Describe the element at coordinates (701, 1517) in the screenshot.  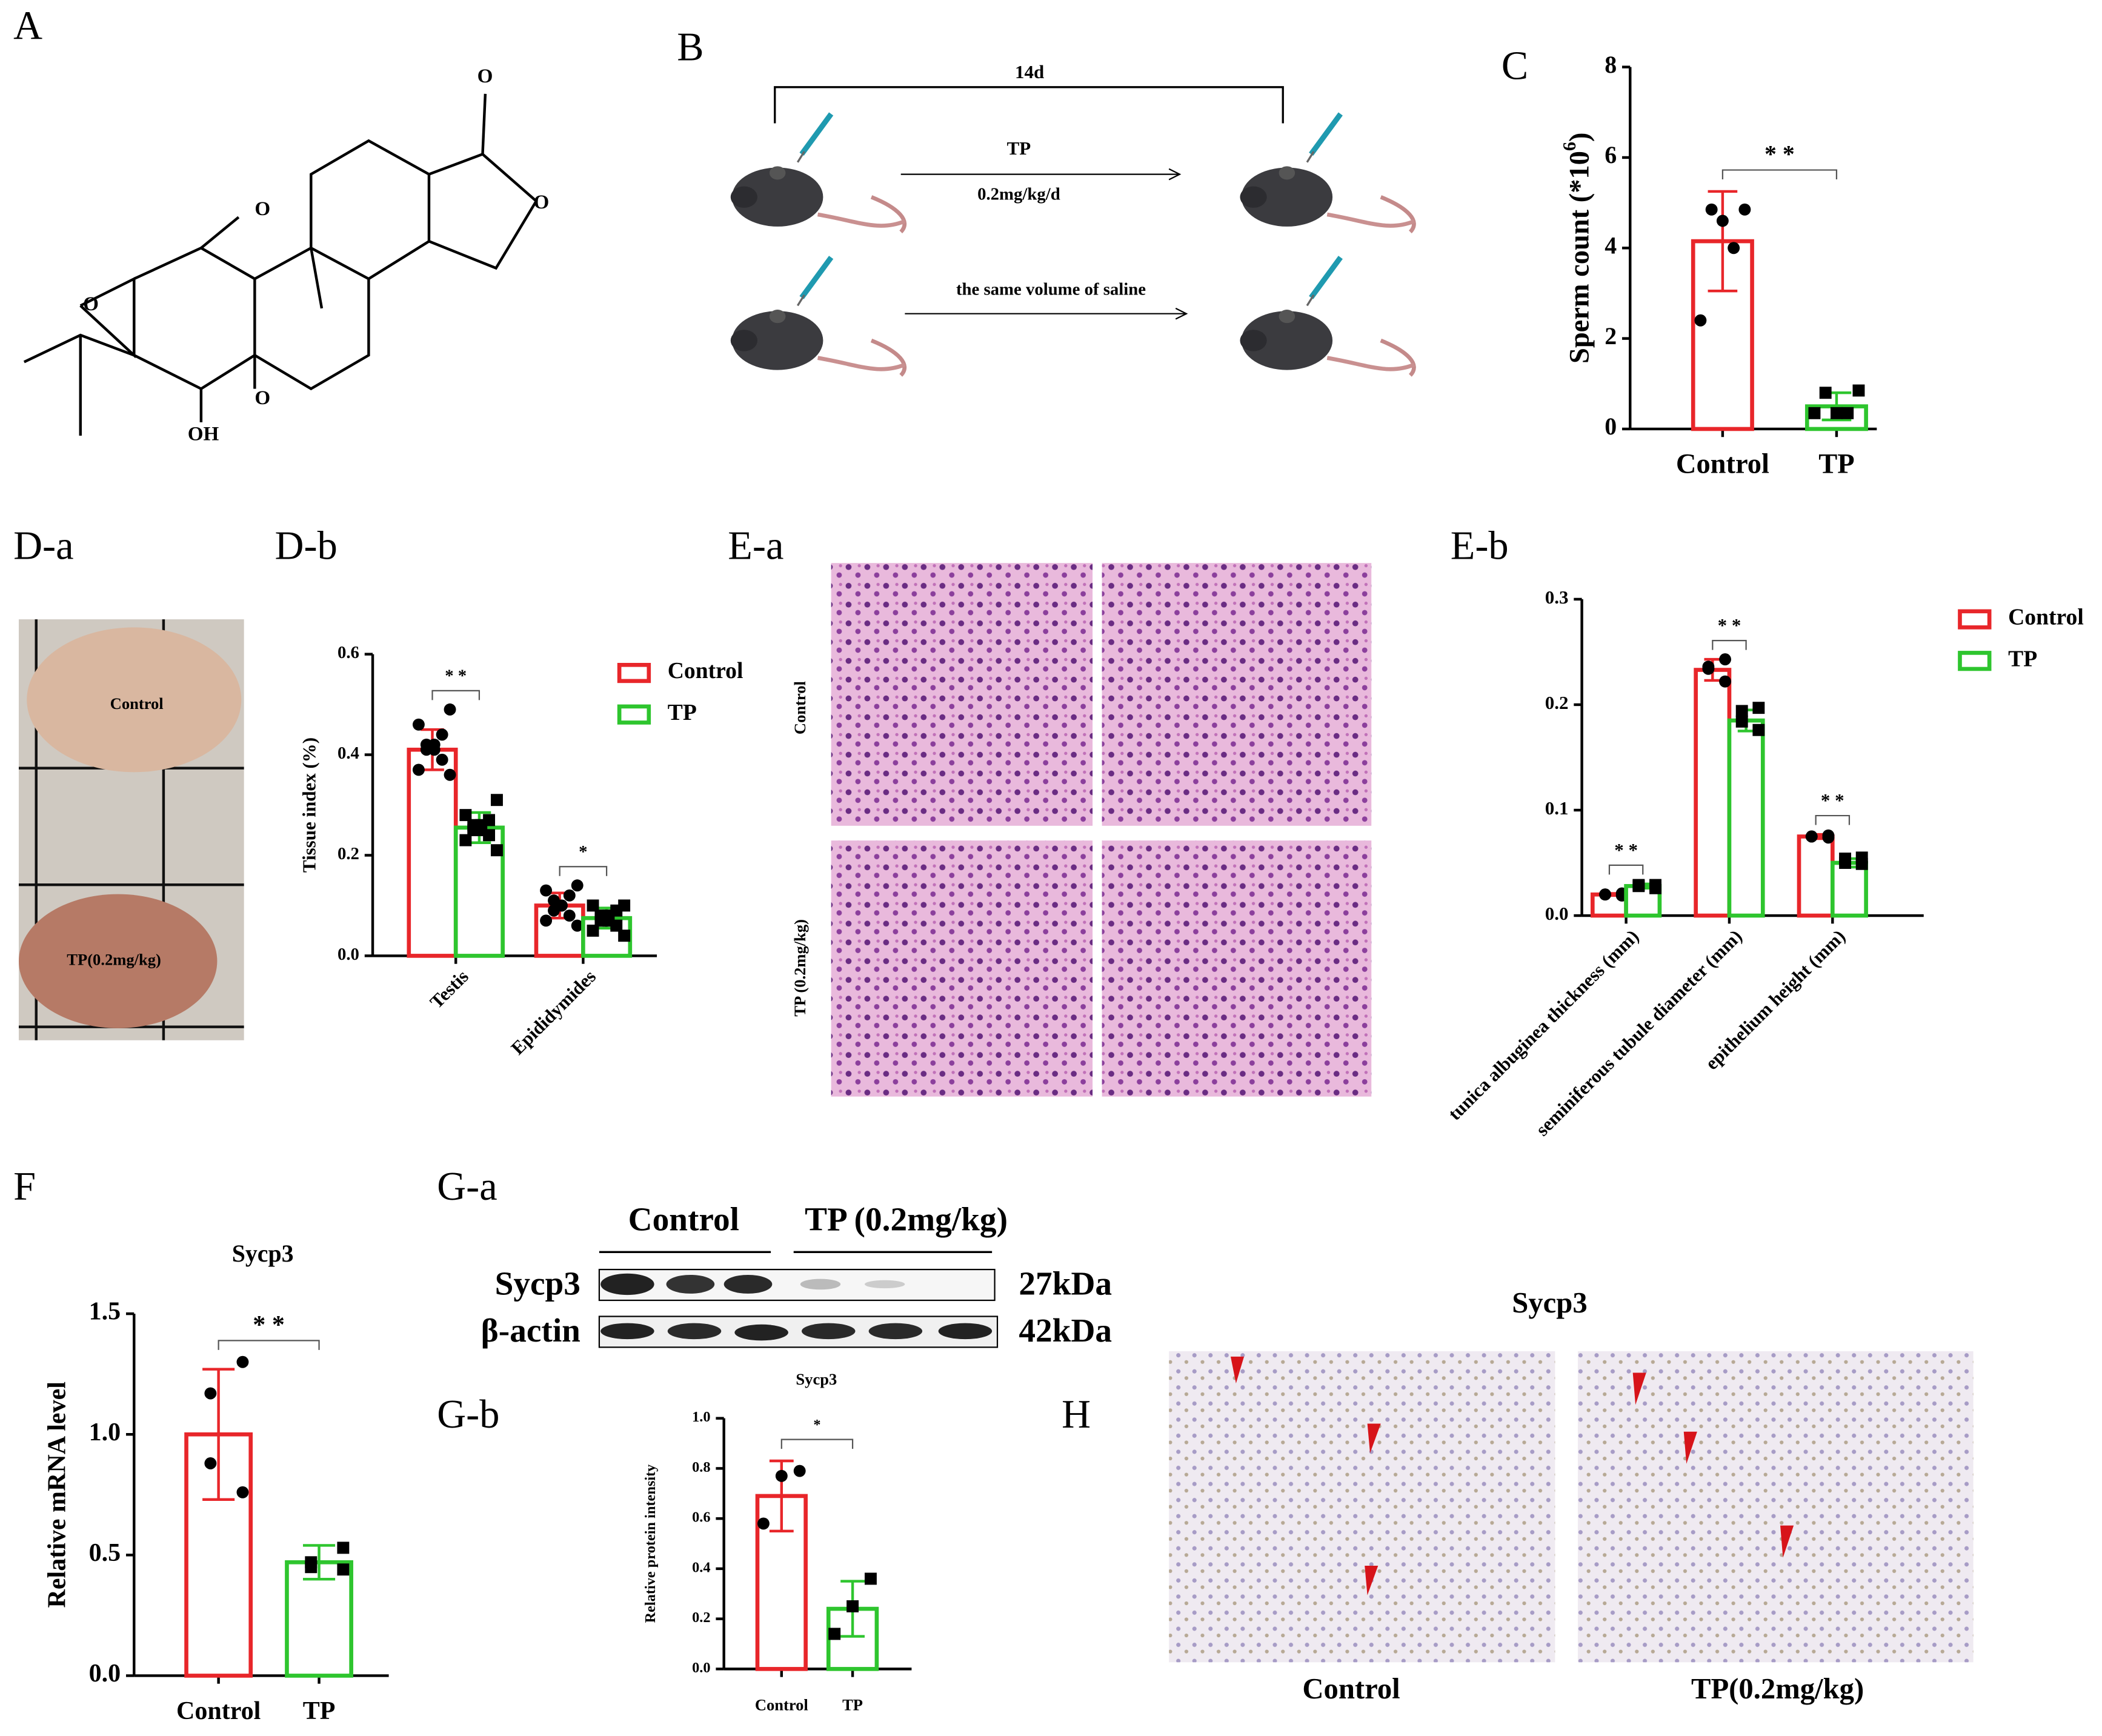
I see `y-tick-label: 0.6` at that location.